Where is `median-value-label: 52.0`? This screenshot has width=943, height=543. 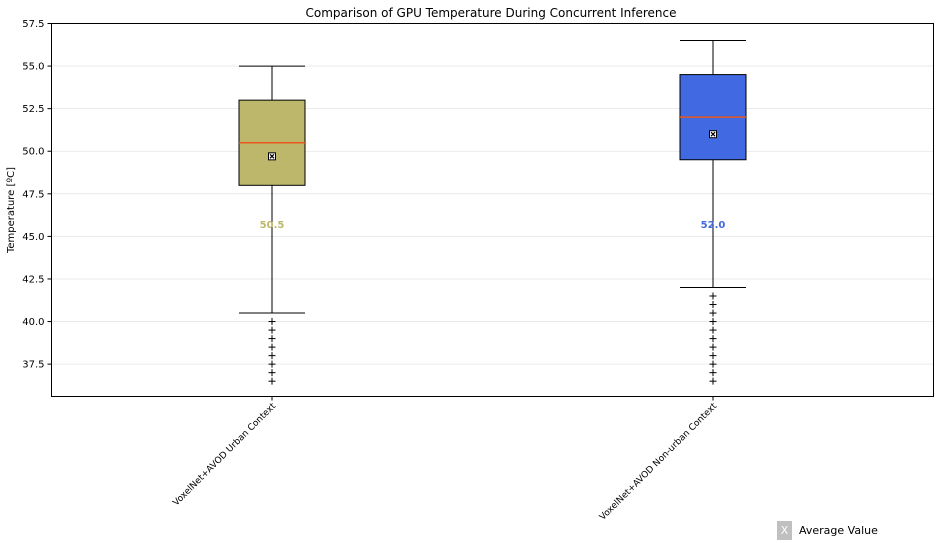 median-value-label: 52.0 is located at coordinates (713, 225).